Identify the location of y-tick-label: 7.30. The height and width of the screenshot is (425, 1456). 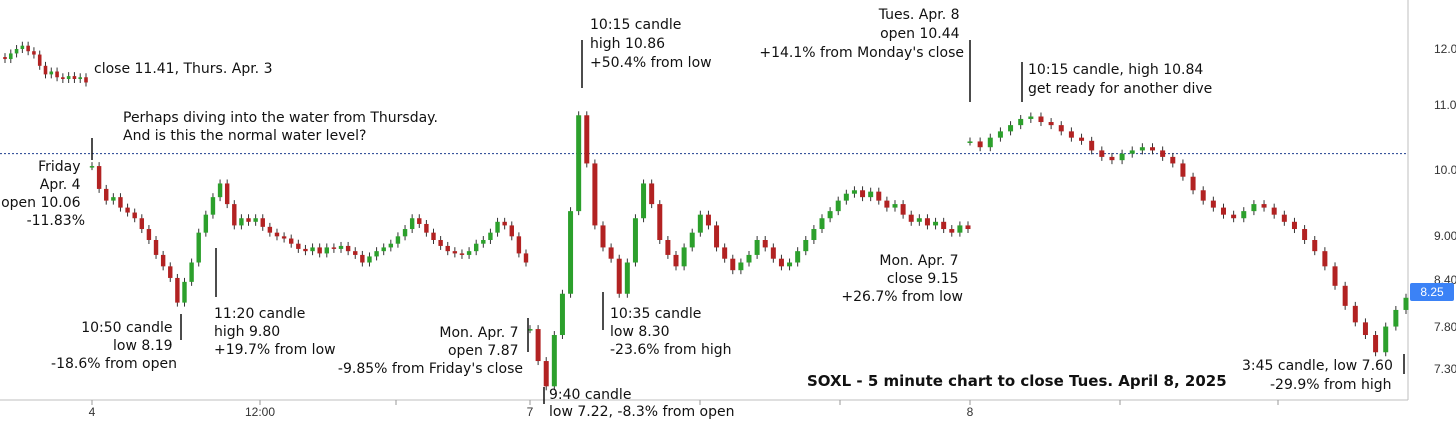
(1445, 369).